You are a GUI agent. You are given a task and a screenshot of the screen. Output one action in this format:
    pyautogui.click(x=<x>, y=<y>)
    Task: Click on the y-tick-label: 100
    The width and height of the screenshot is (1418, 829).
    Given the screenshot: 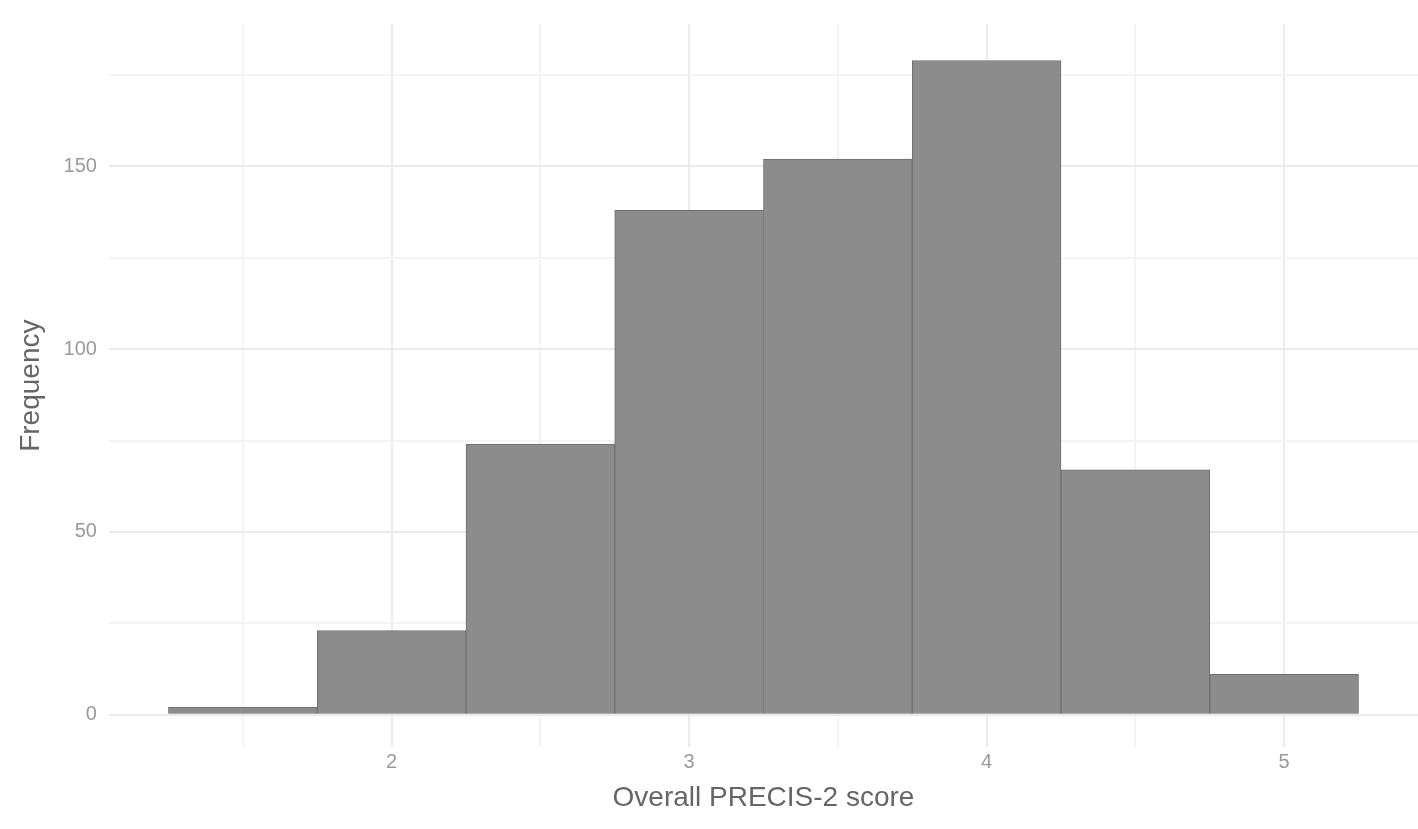 What is the action you would take?
    pyautogui.click(x=80, y=347)
    